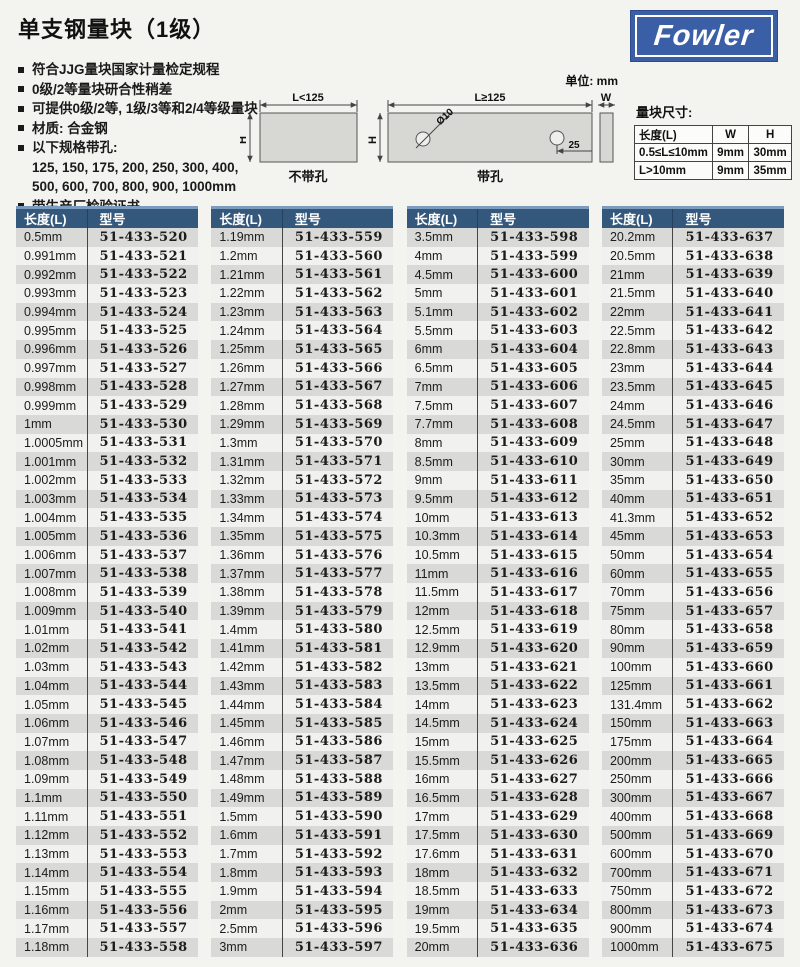  What do you see at coordinates (337, 312) in the screenshot?
I see `model-cell: 51-433-563` at bounding box center [337, 312].